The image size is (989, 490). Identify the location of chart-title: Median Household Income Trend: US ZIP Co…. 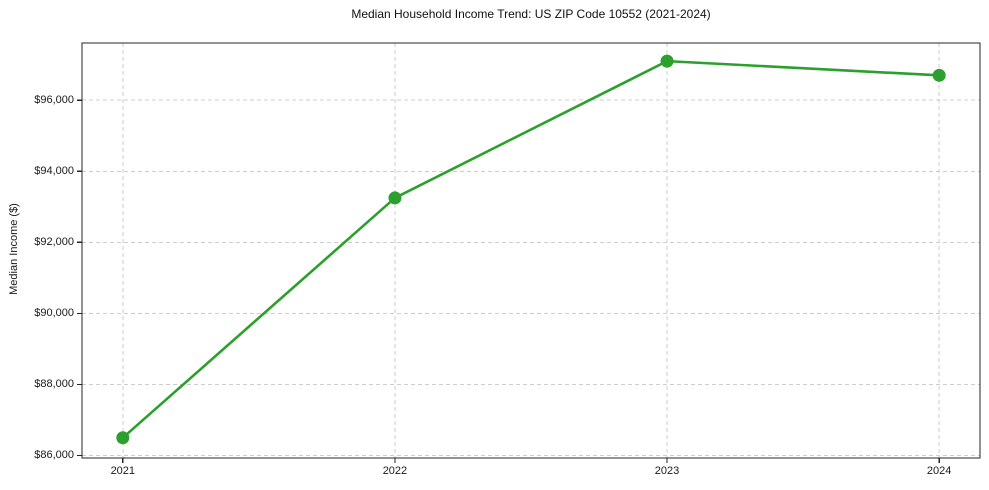
(531, 14).